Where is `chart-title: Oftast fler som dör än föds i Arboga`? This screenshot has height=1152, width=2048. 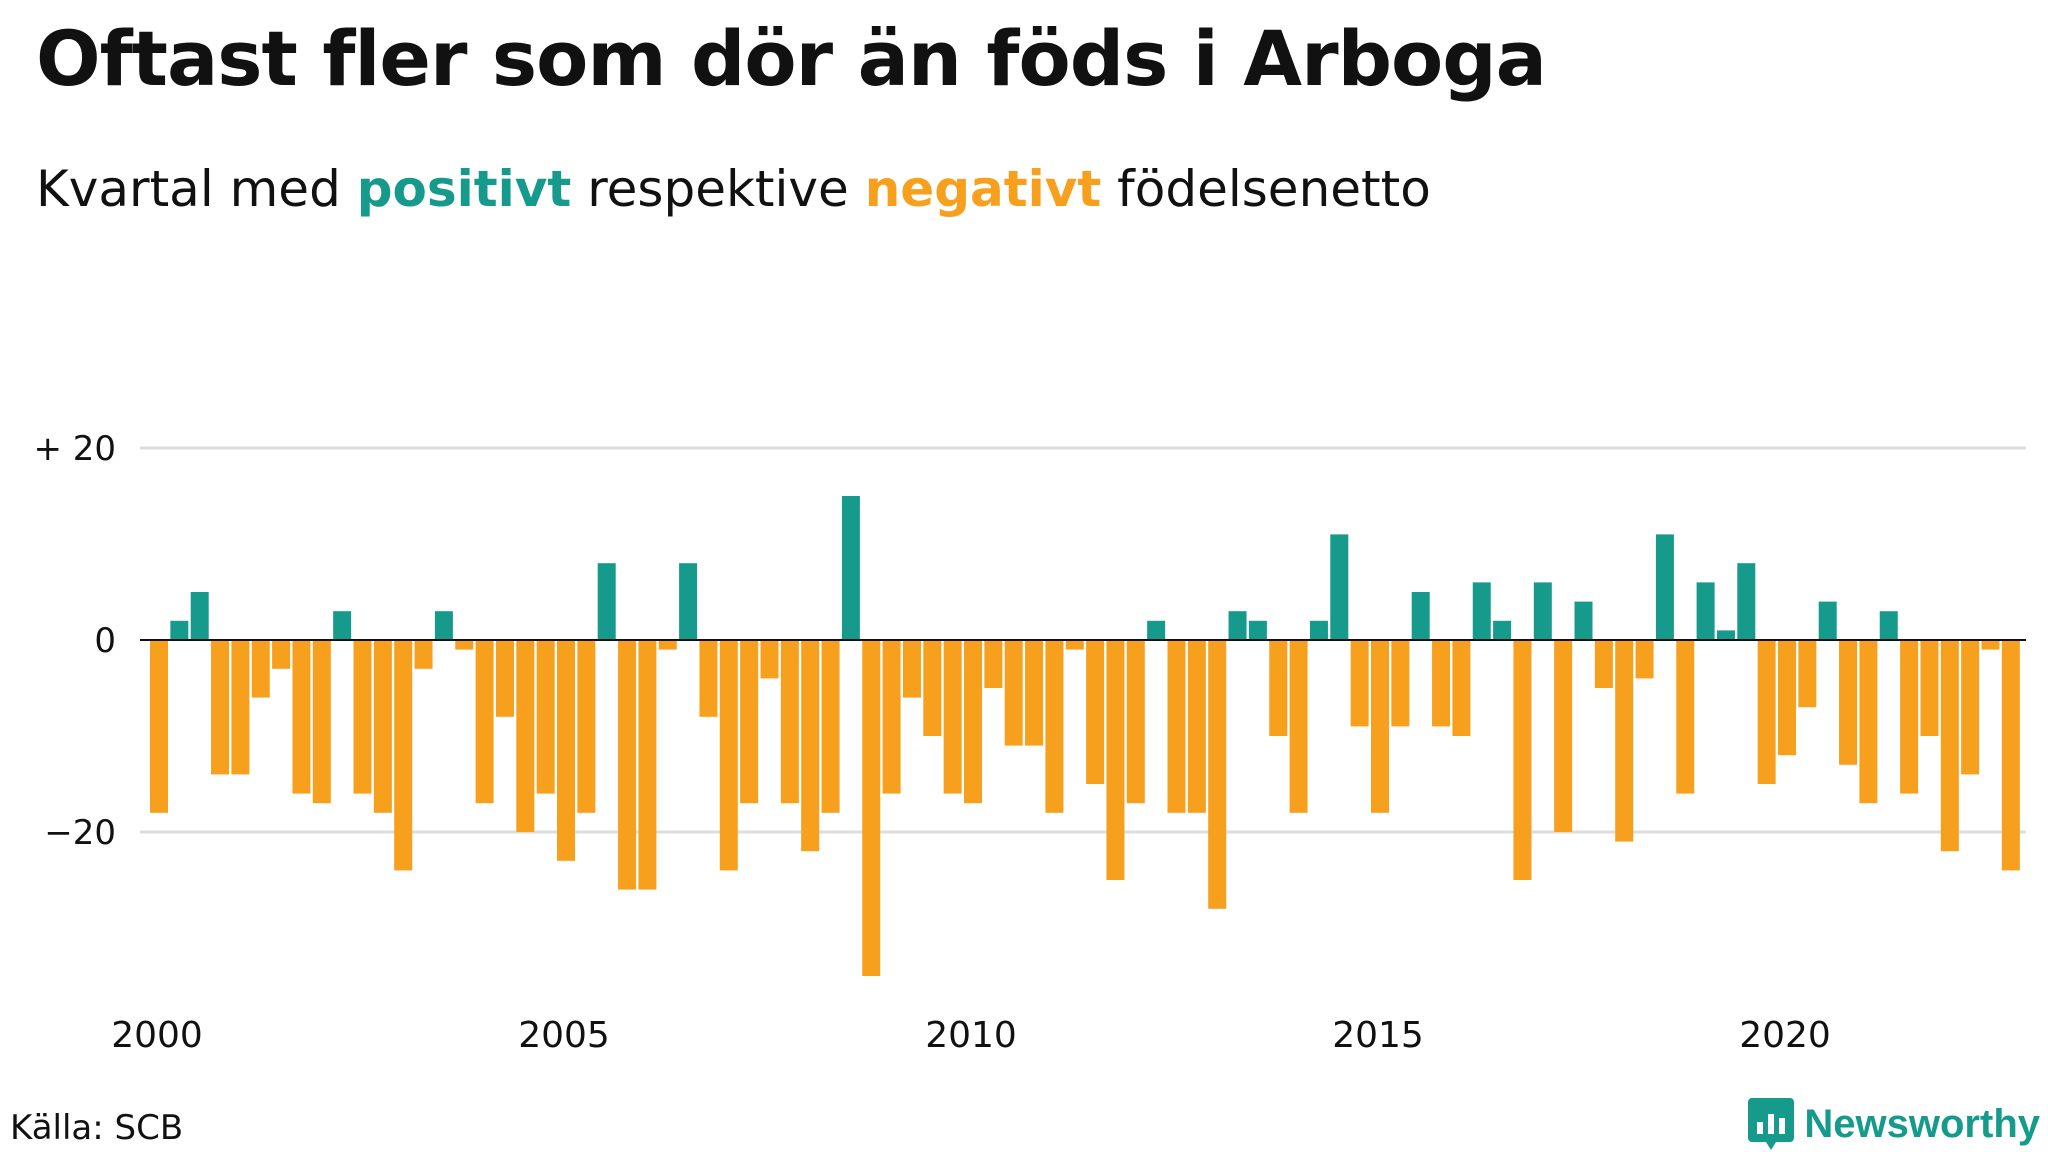 chart-title: Oftast fler som dör än föds i Arboga is located at coordinates (791, 58).